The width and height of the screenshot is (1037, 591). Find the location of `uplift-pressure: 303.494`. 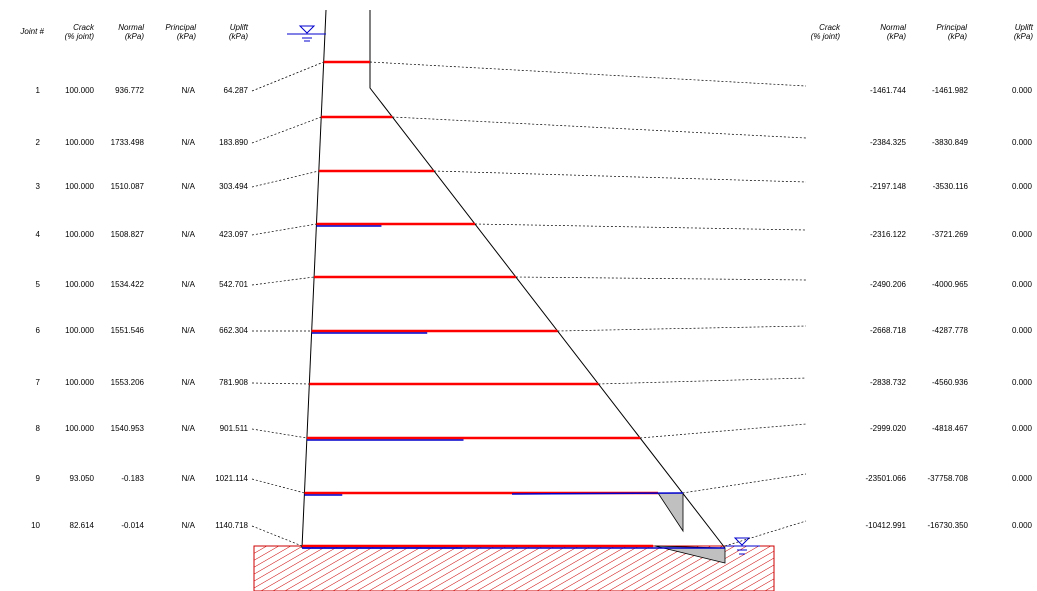

uplift-pressure: 303.494 is located at coordinates (233, 186).